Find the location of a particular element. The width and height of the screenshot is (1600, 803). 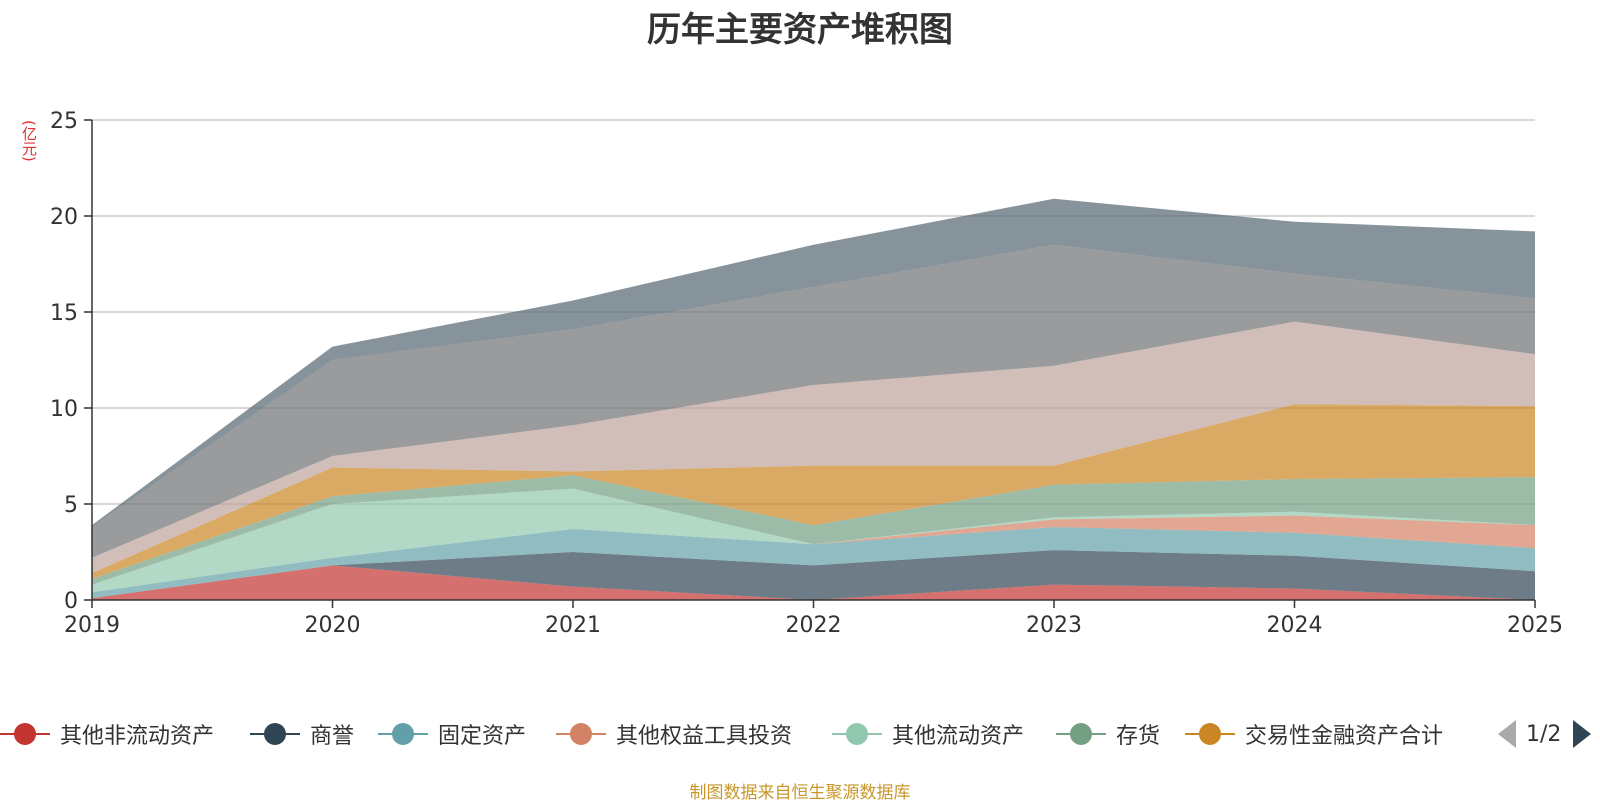

pager-page-indicator: 1/2 is located at coordinates (1544, 734).